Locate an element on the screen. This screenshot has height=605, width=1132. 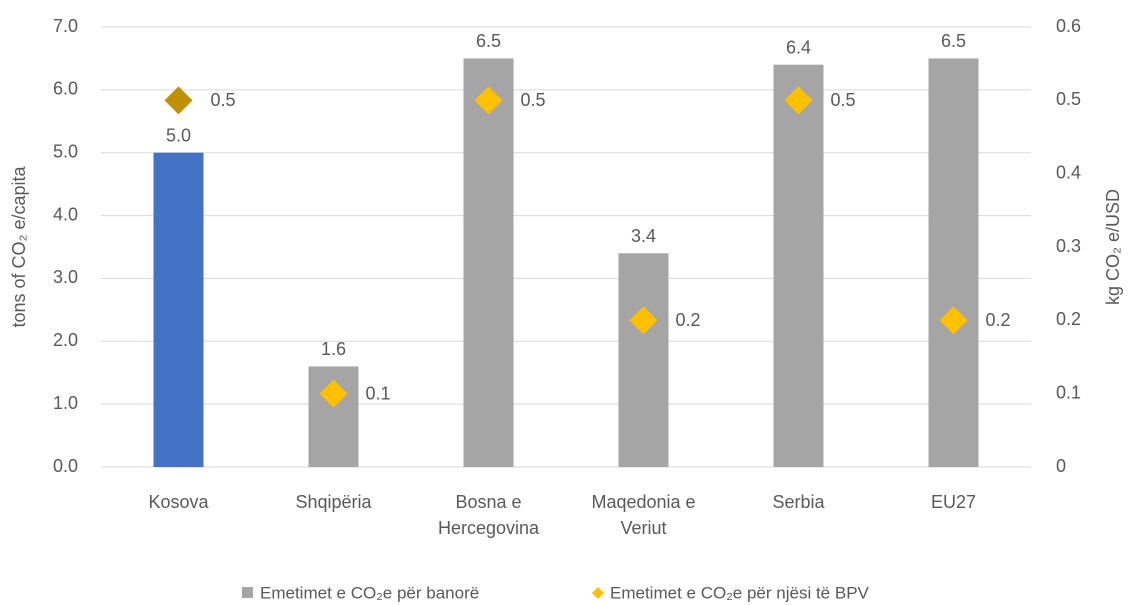
legend-label: Emetimet e CO₂e për njësi të BPV is located at coordinates (740, 592).